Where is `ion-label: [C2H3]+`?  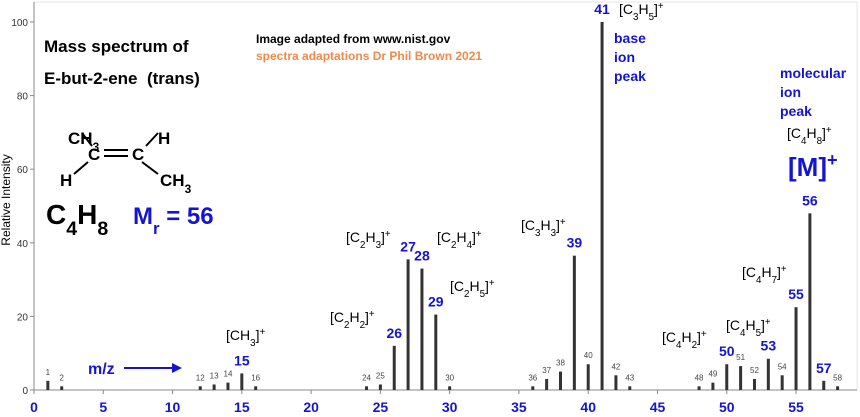
ion-label: [C2H3]+ is located at coordinates (368, 240).